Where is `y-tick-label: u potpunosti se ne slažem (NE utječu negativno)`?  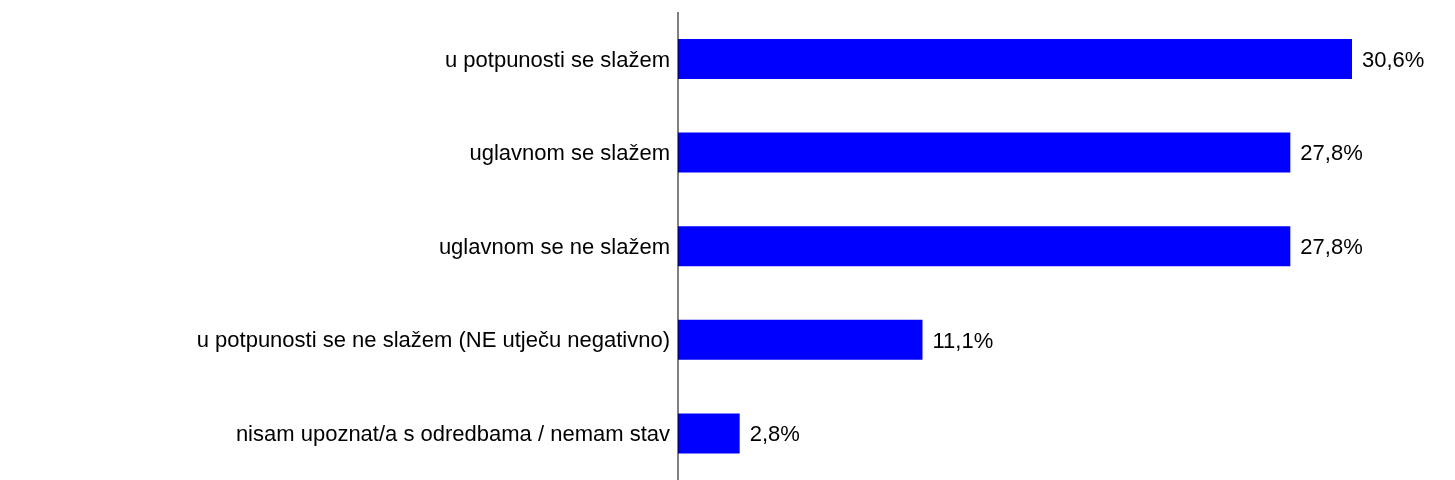 y-tick-label: u potpunosti se ne slažem (NE utječu negativno) is located at coordinates (433, 340).